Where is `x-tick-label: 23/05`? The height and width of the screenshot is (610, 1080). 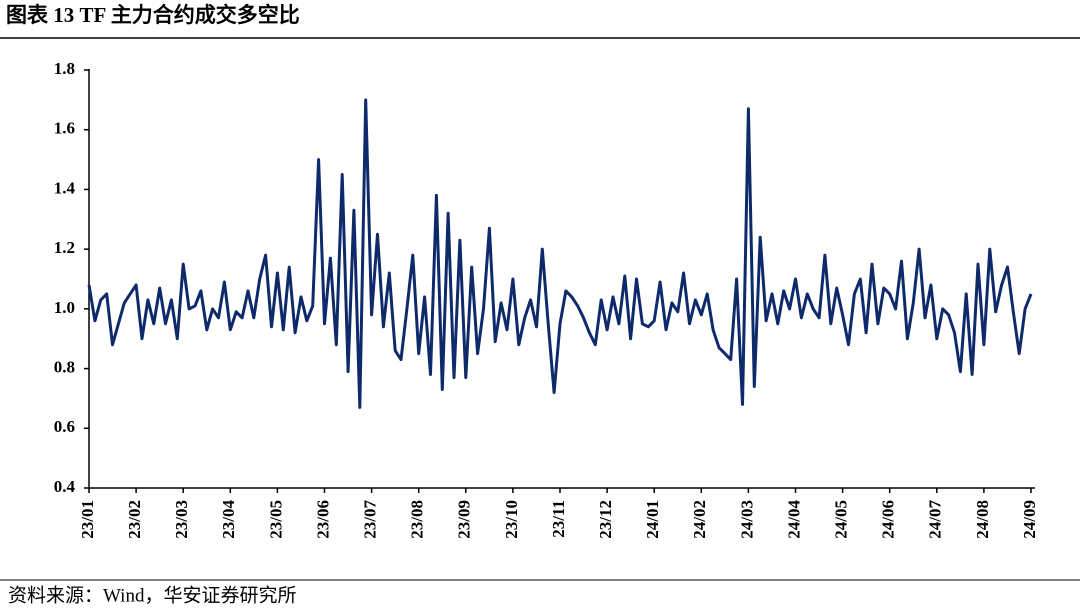
x-tick-label: 23/05 is located at coordinates (275, 519).